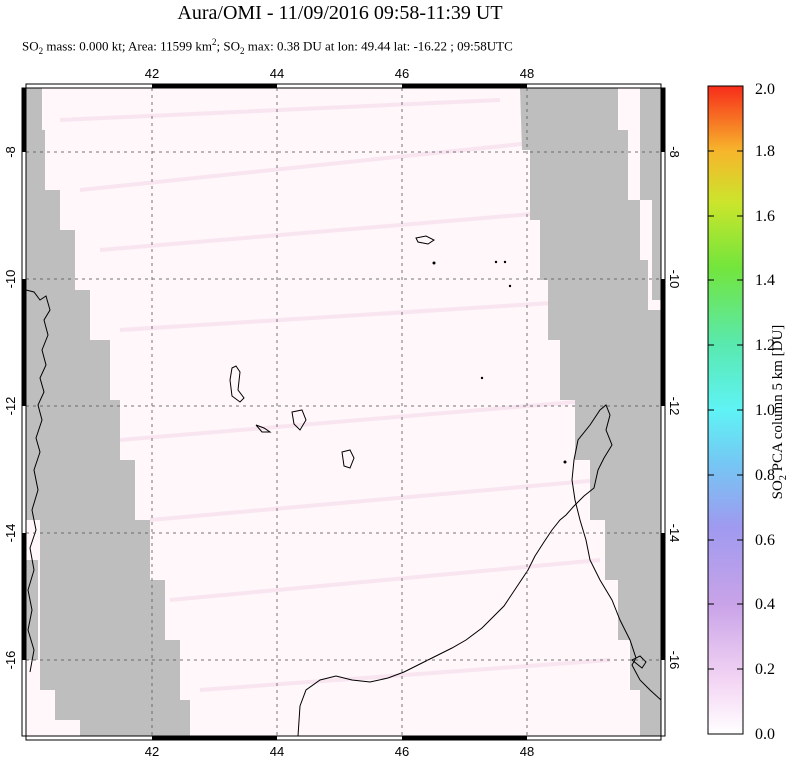 The height and width of the screenshot is (759, 807). What do you see at coordinates (527, 73) in the screenshot?
I see `lon-label-top-48: 48` at bounding box center [527, 73].